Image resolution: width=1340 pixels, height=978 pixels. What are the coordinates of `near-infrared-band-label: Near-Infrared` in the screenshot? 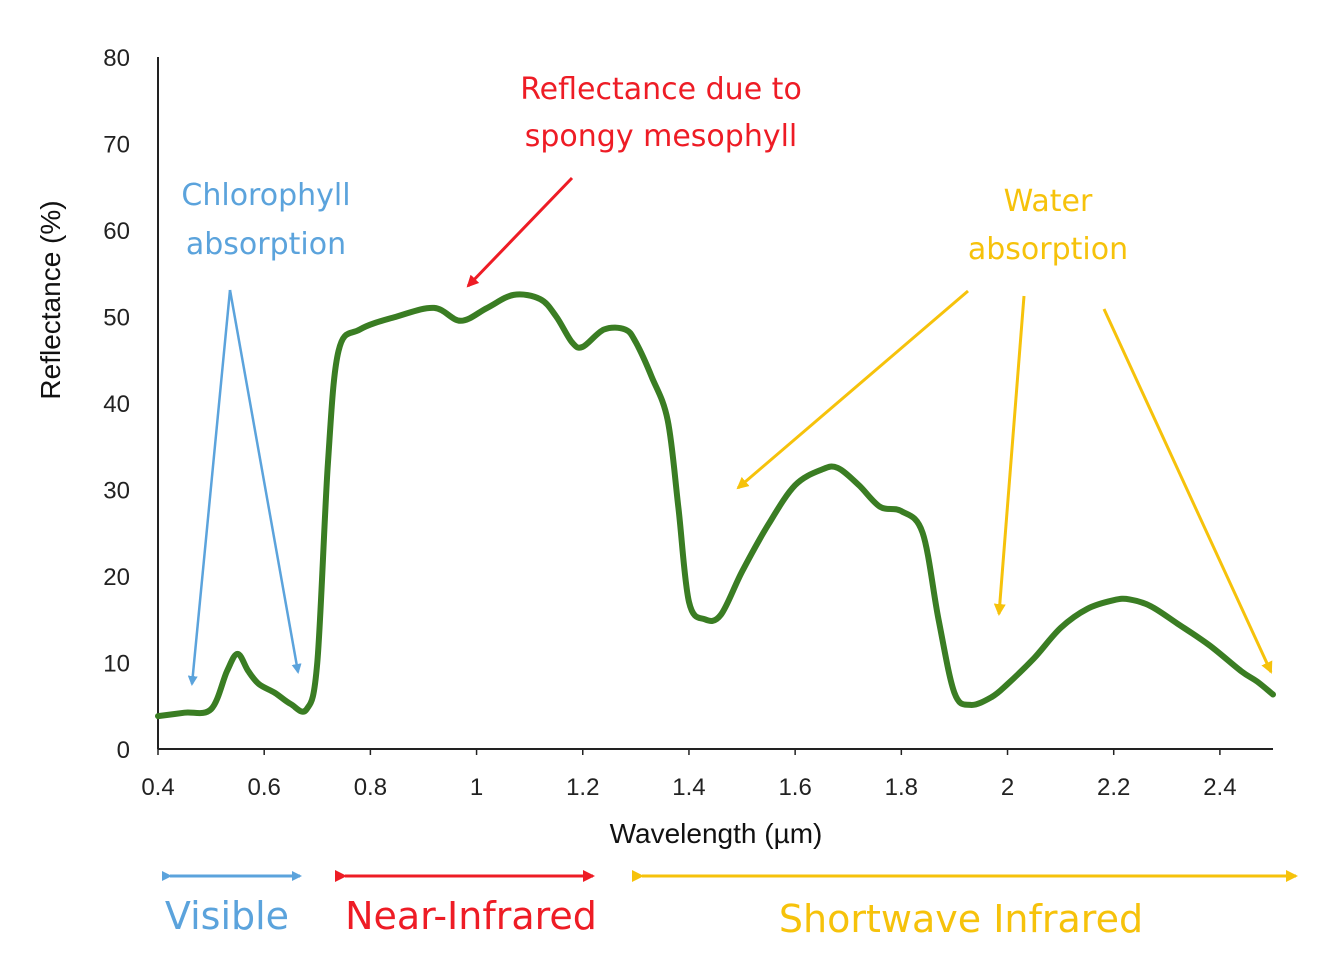 It's located at (471, 916).